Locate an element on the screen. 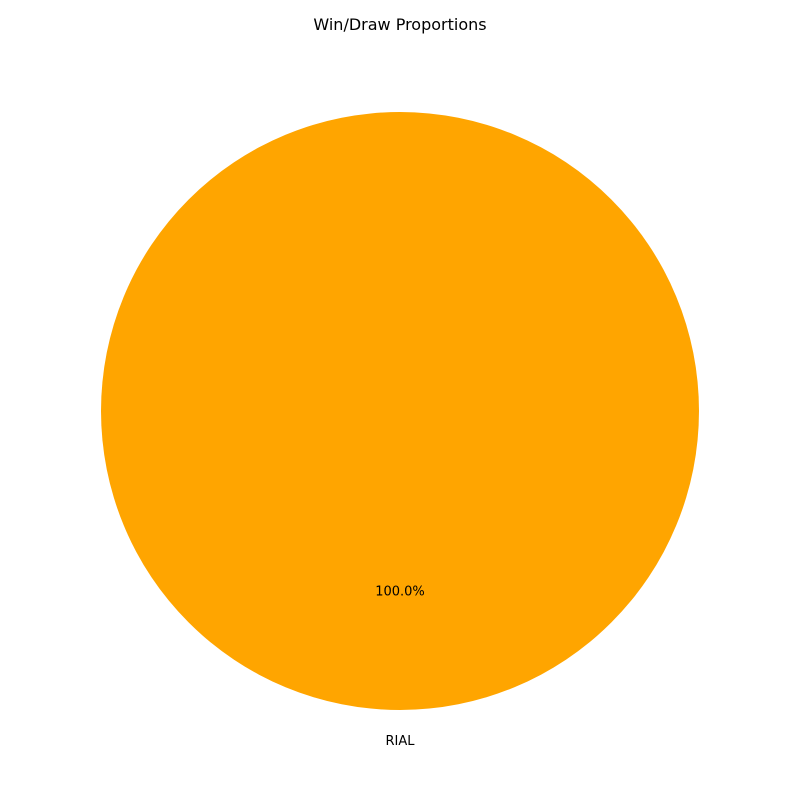 This screenshot has width=800, height=800. pie-percent-label-0: 100.0% is located at coordinates (400, 591).